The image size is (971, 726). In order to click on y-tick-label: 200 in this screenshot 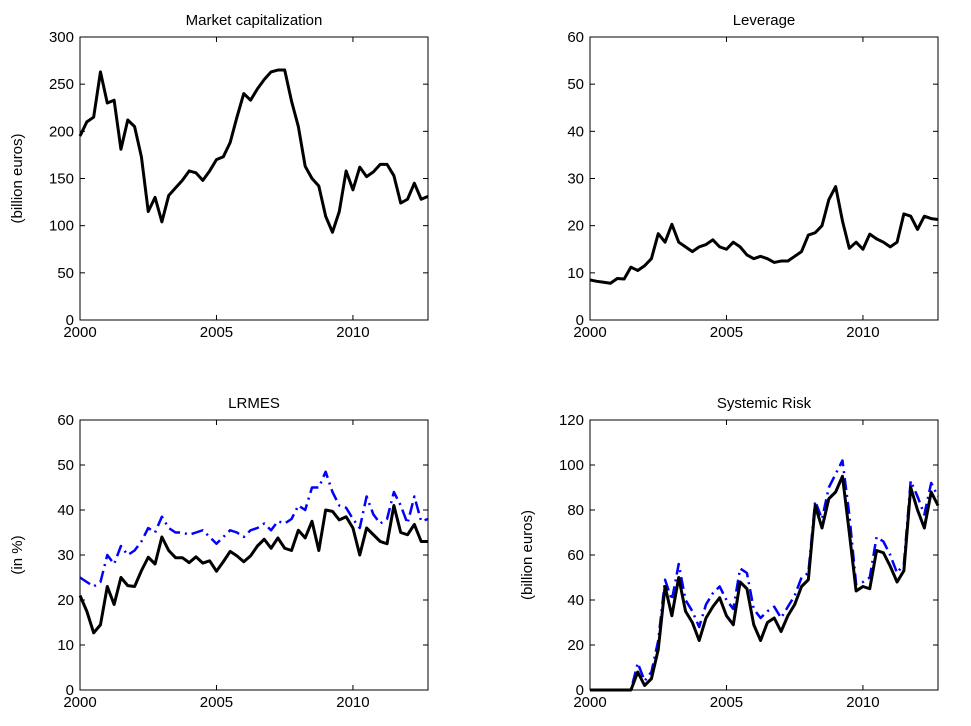, I will do `click(61, 131)`.